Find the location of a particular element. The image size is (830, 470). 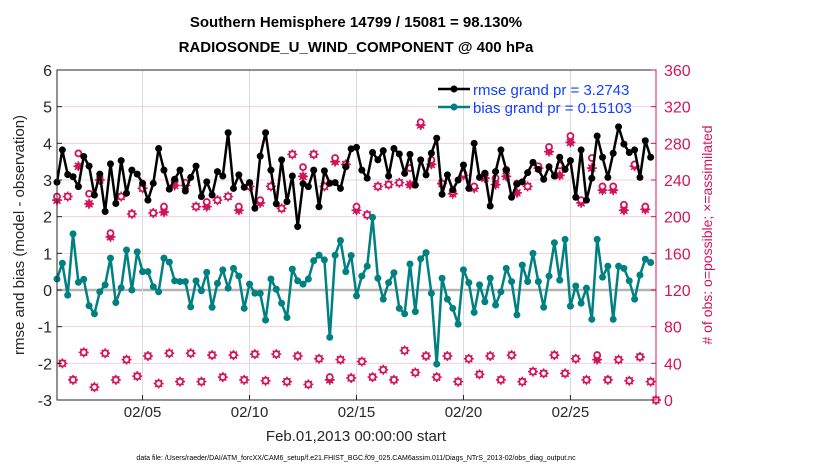

chart-subtitle: RADIOSONDE_U_WIND_COMPONENT @ 400 hPa is located at coordinates (356, 47).